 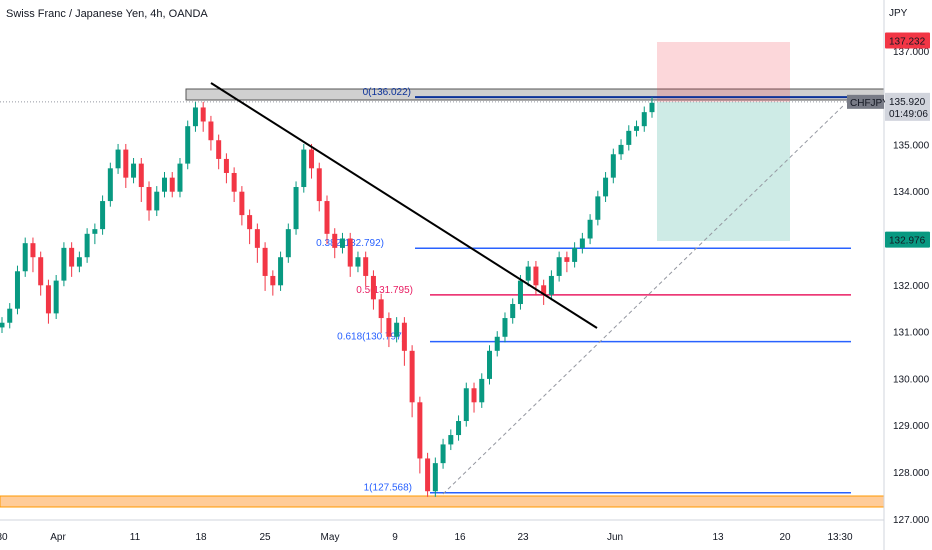 What do you see at coordinates (911, 333) in the screenshot?
I see `y-tick-label: 131.000` at bounding box center [911, 333].